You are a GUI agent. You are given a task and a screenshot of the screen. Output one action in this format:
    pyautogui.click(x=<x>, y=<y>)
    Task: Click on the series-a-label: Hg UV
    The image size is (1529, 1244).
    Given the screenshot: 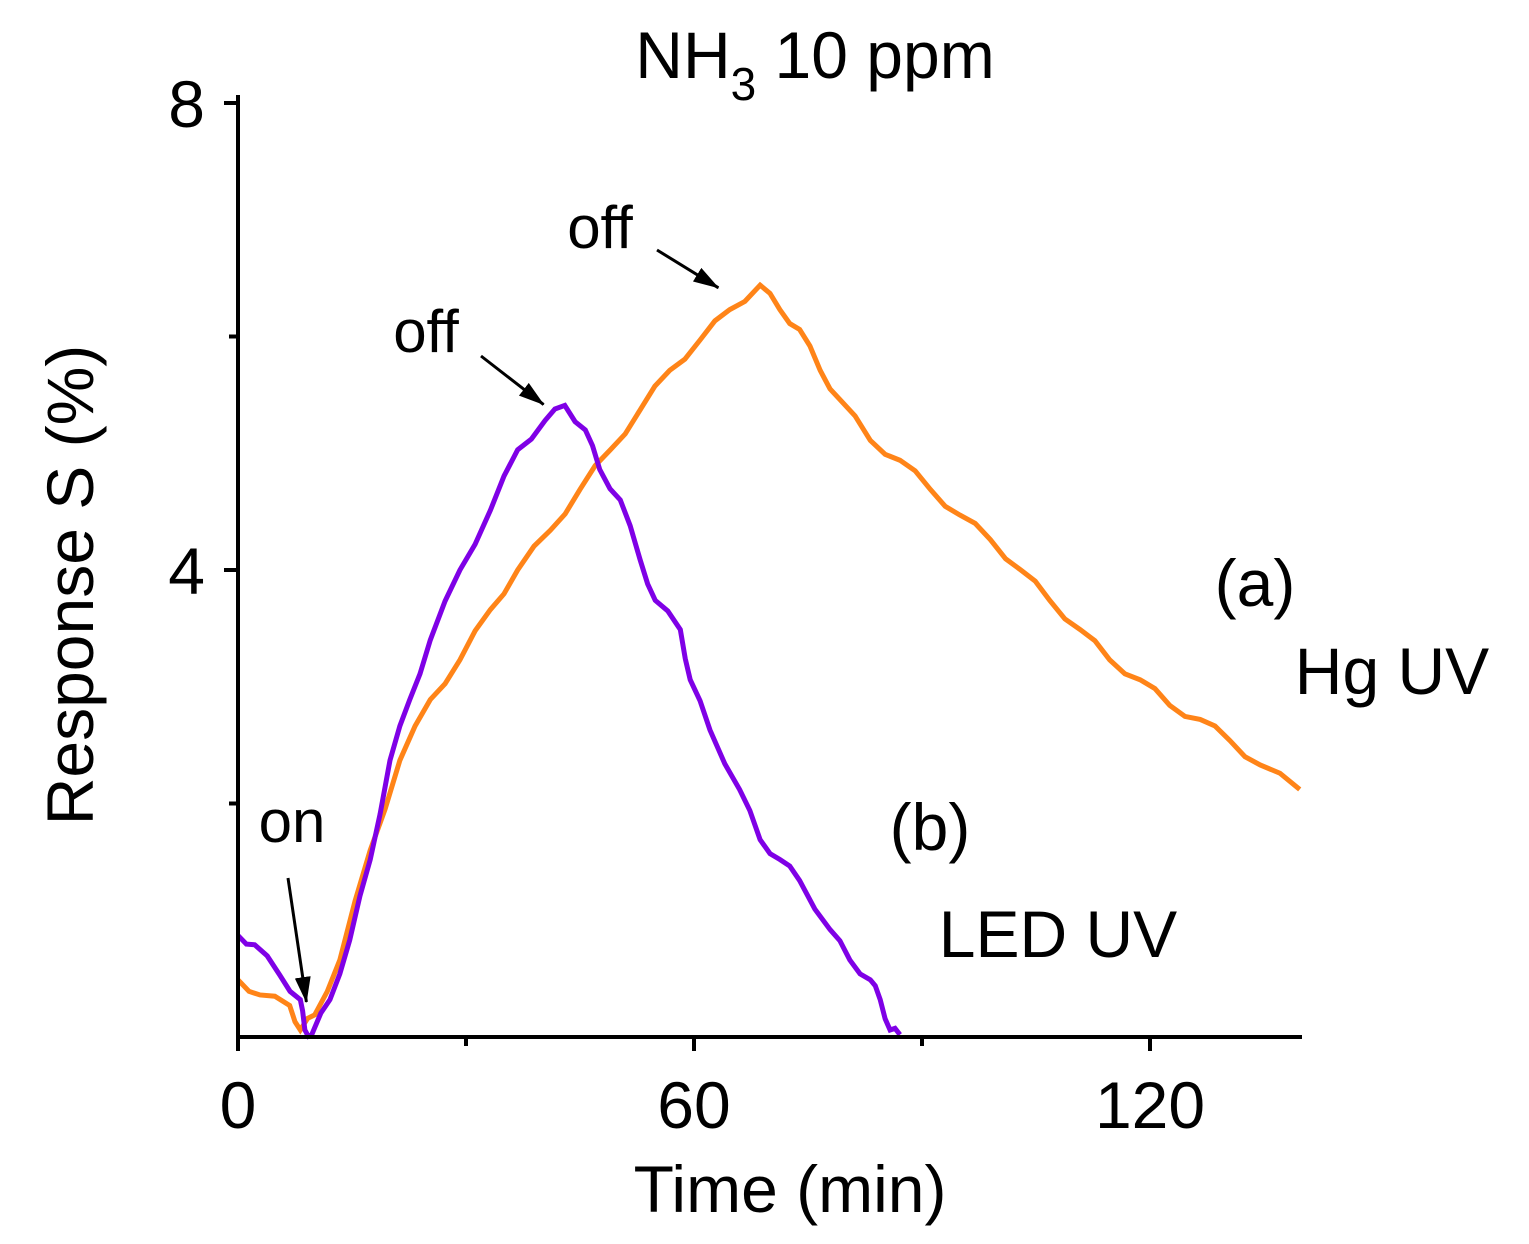 What is the action you would take?
    pyautogui.click(x=1392, y=671)
    